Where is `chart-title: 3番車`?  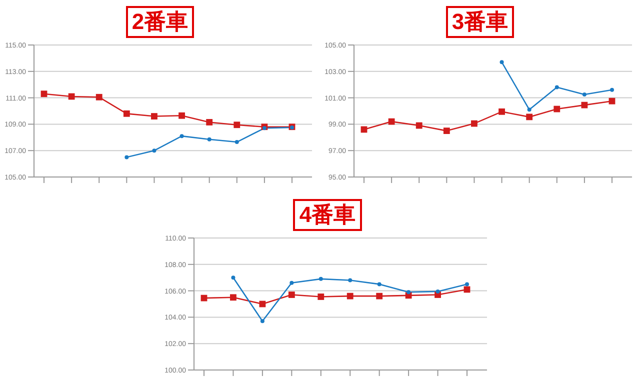
chart-title: 3番車 is located at coordinates (480, 22).